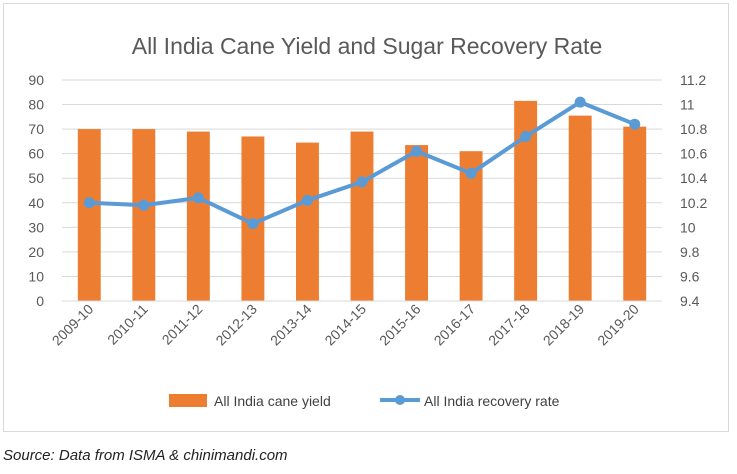 This screenshot has width=737, height=474. I want to click on x-tick-label: 2015-16, so click(400, 325).